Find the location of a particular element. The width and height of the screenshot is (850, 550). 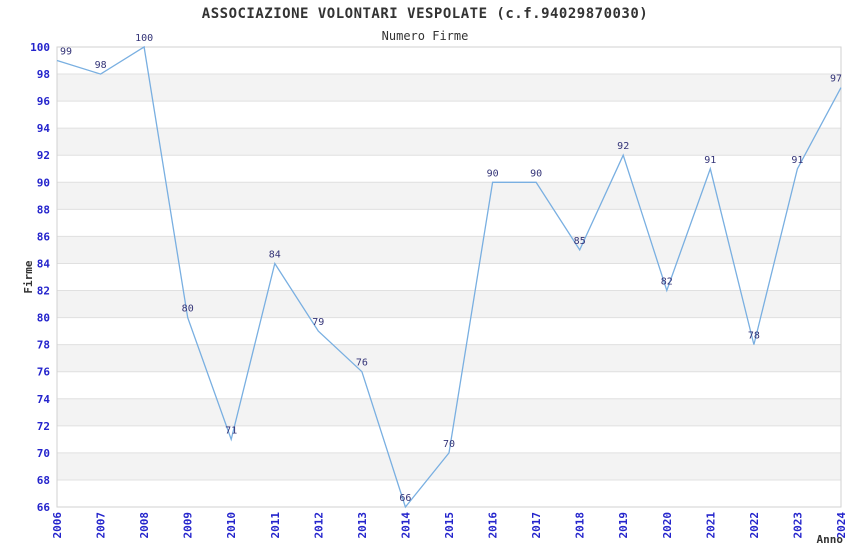

point-value-label: 100 is located at coordinates (144, 38).